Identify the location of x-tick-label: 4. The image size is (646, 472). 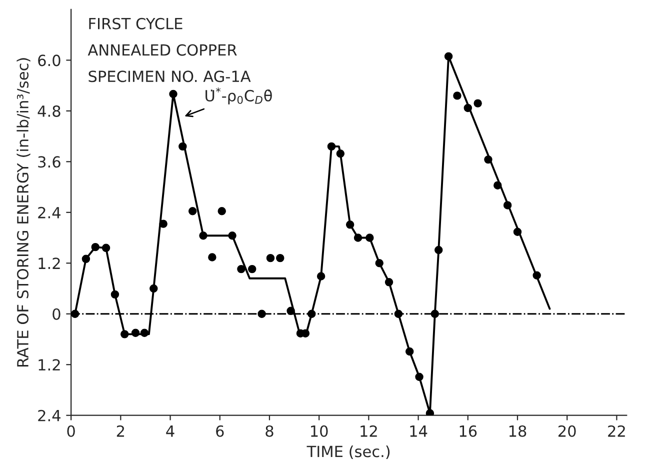
(170, 431).